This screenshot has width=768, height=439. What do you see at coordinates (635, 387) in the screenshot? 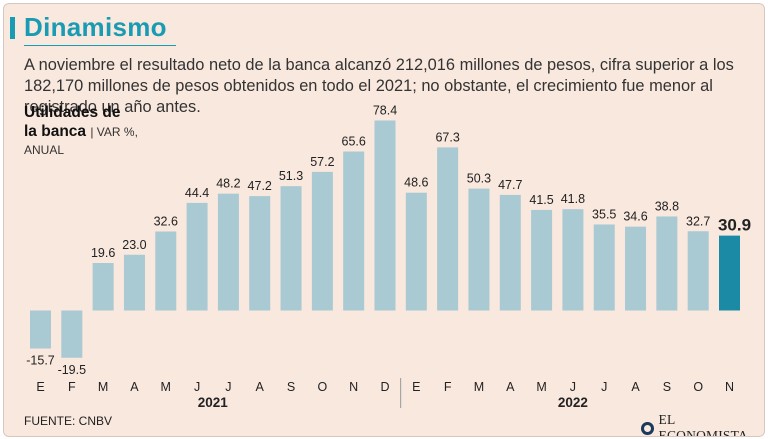
I see `x-tick-label-19: A` at bounding box center [635, 387].